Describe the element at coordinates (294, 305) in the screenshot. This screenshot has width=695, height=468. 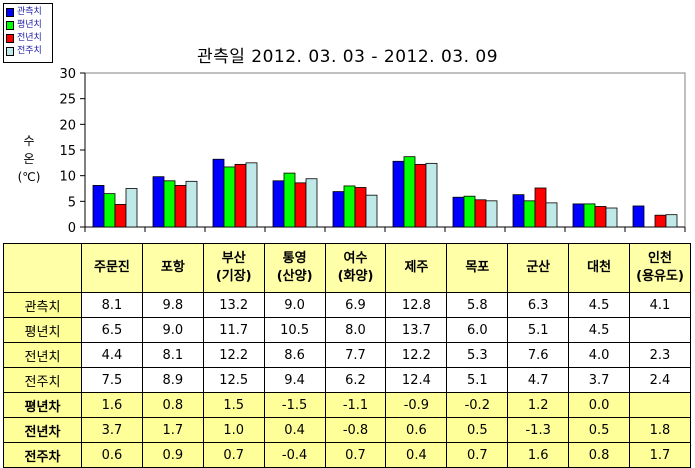
I see `table-cell: 9.0` at that location.